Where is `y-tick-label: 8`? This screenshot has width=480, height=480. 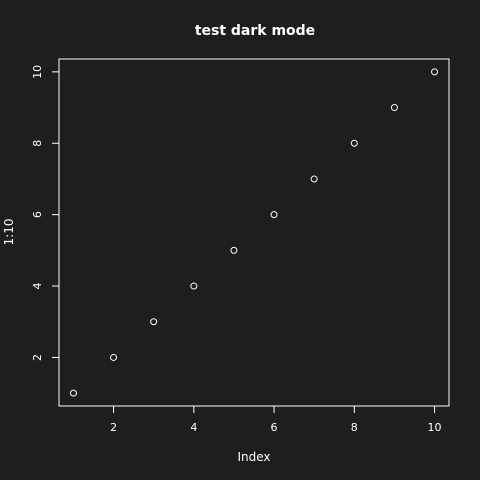 y-tick-label: 8 is located at coordinates (37, 143).